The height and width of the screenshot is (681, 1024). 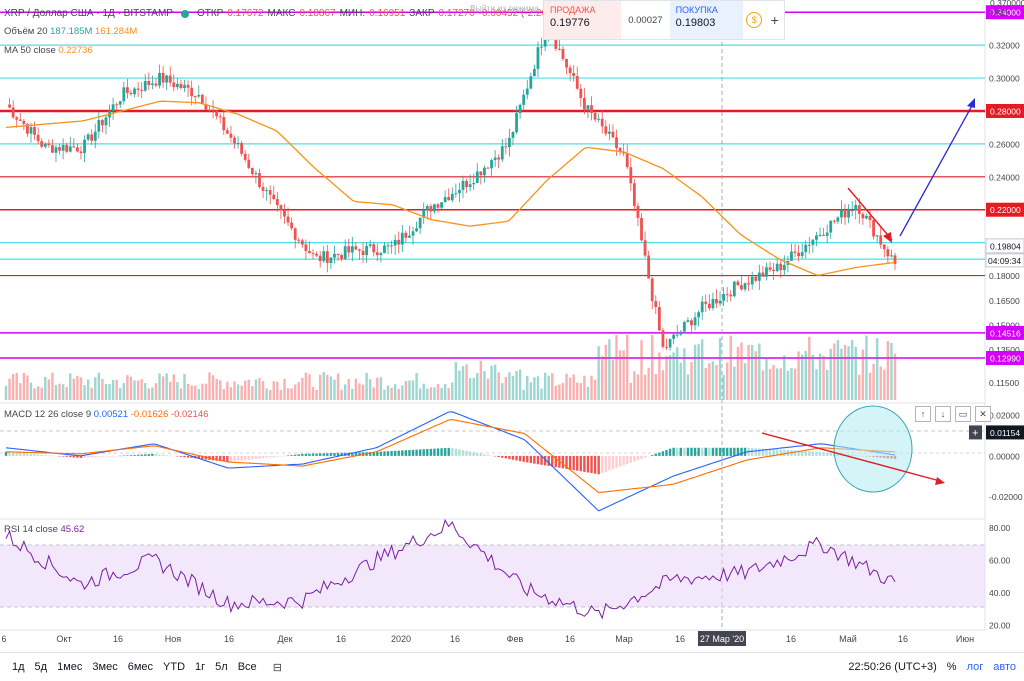 I want to click on price-axis-label: 0.28000, so click(x=1005, y=111).